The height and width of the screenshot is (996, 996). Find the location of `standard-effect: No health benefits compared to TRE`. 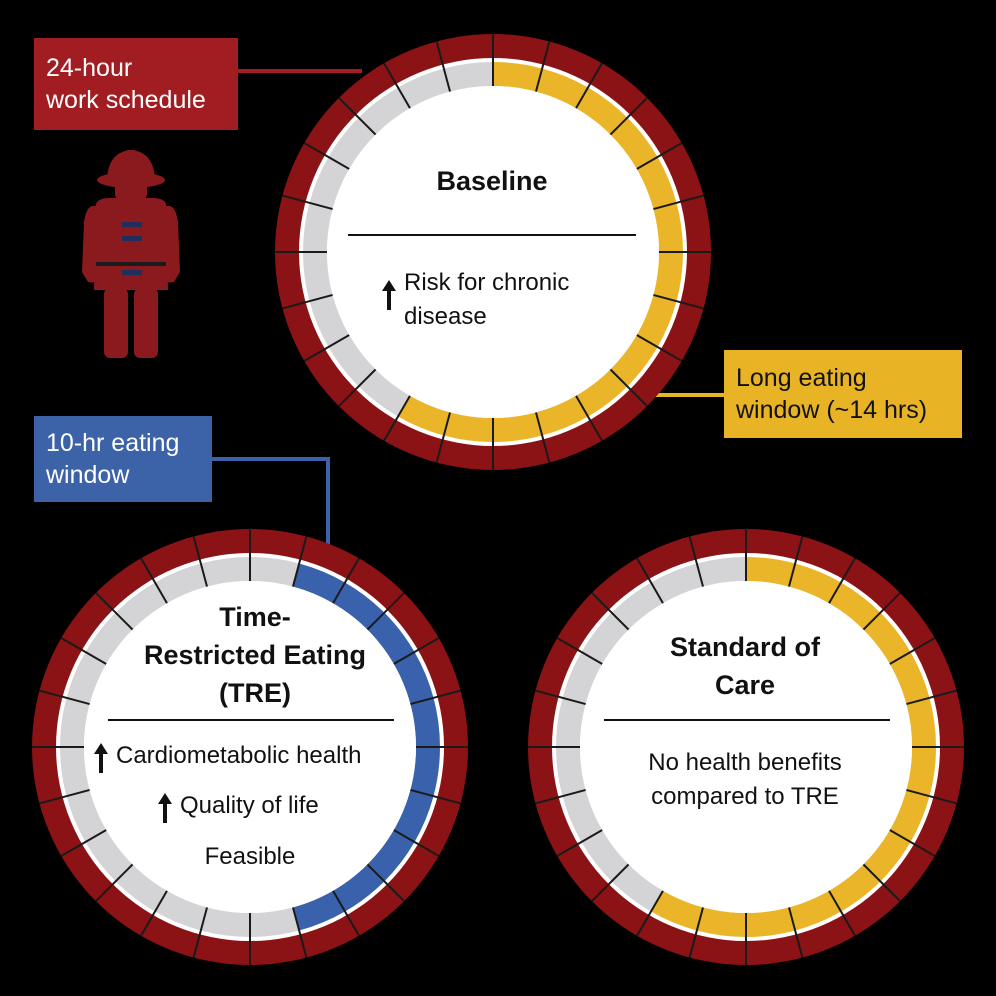

standard-effect: No health benefits compared to TRE is located at coordinates (745, 780).